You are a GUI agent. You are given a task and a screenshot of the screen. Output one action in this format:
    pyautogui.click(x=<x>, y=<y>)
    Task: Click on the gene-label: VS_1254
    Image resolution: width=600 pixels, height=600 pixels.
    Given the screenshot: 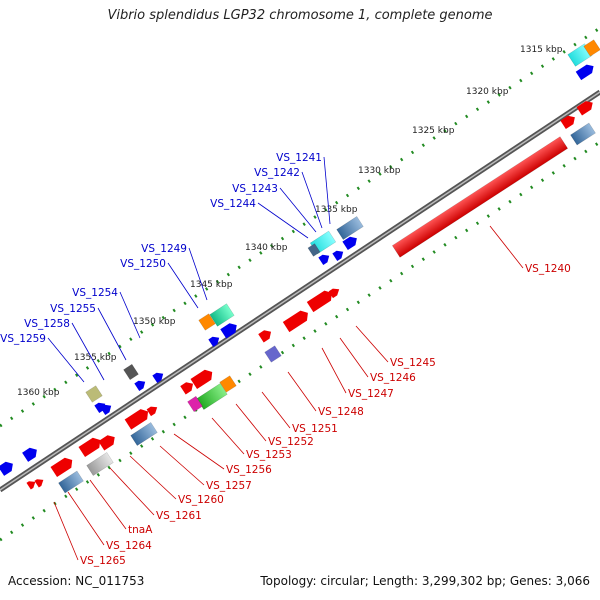 What is the action you would take?
    pyautogui.click(x=95, y=293)
    